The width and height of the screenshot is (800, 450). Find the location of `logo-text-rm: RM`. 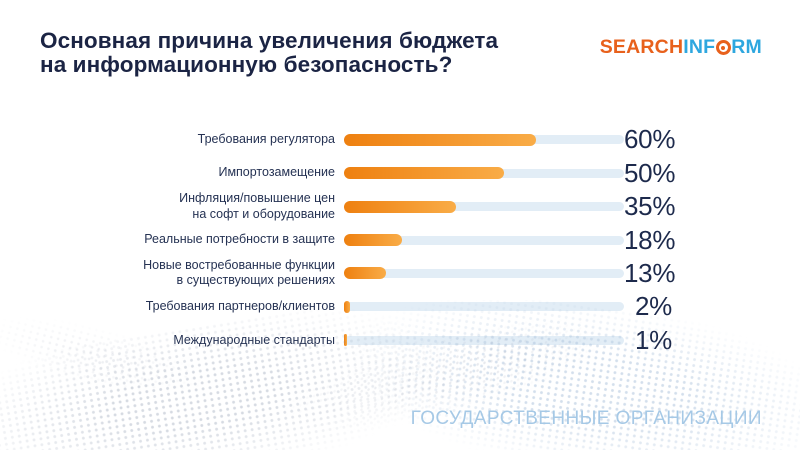

logo-text-rm: RM is located at coordinates (746, 47).